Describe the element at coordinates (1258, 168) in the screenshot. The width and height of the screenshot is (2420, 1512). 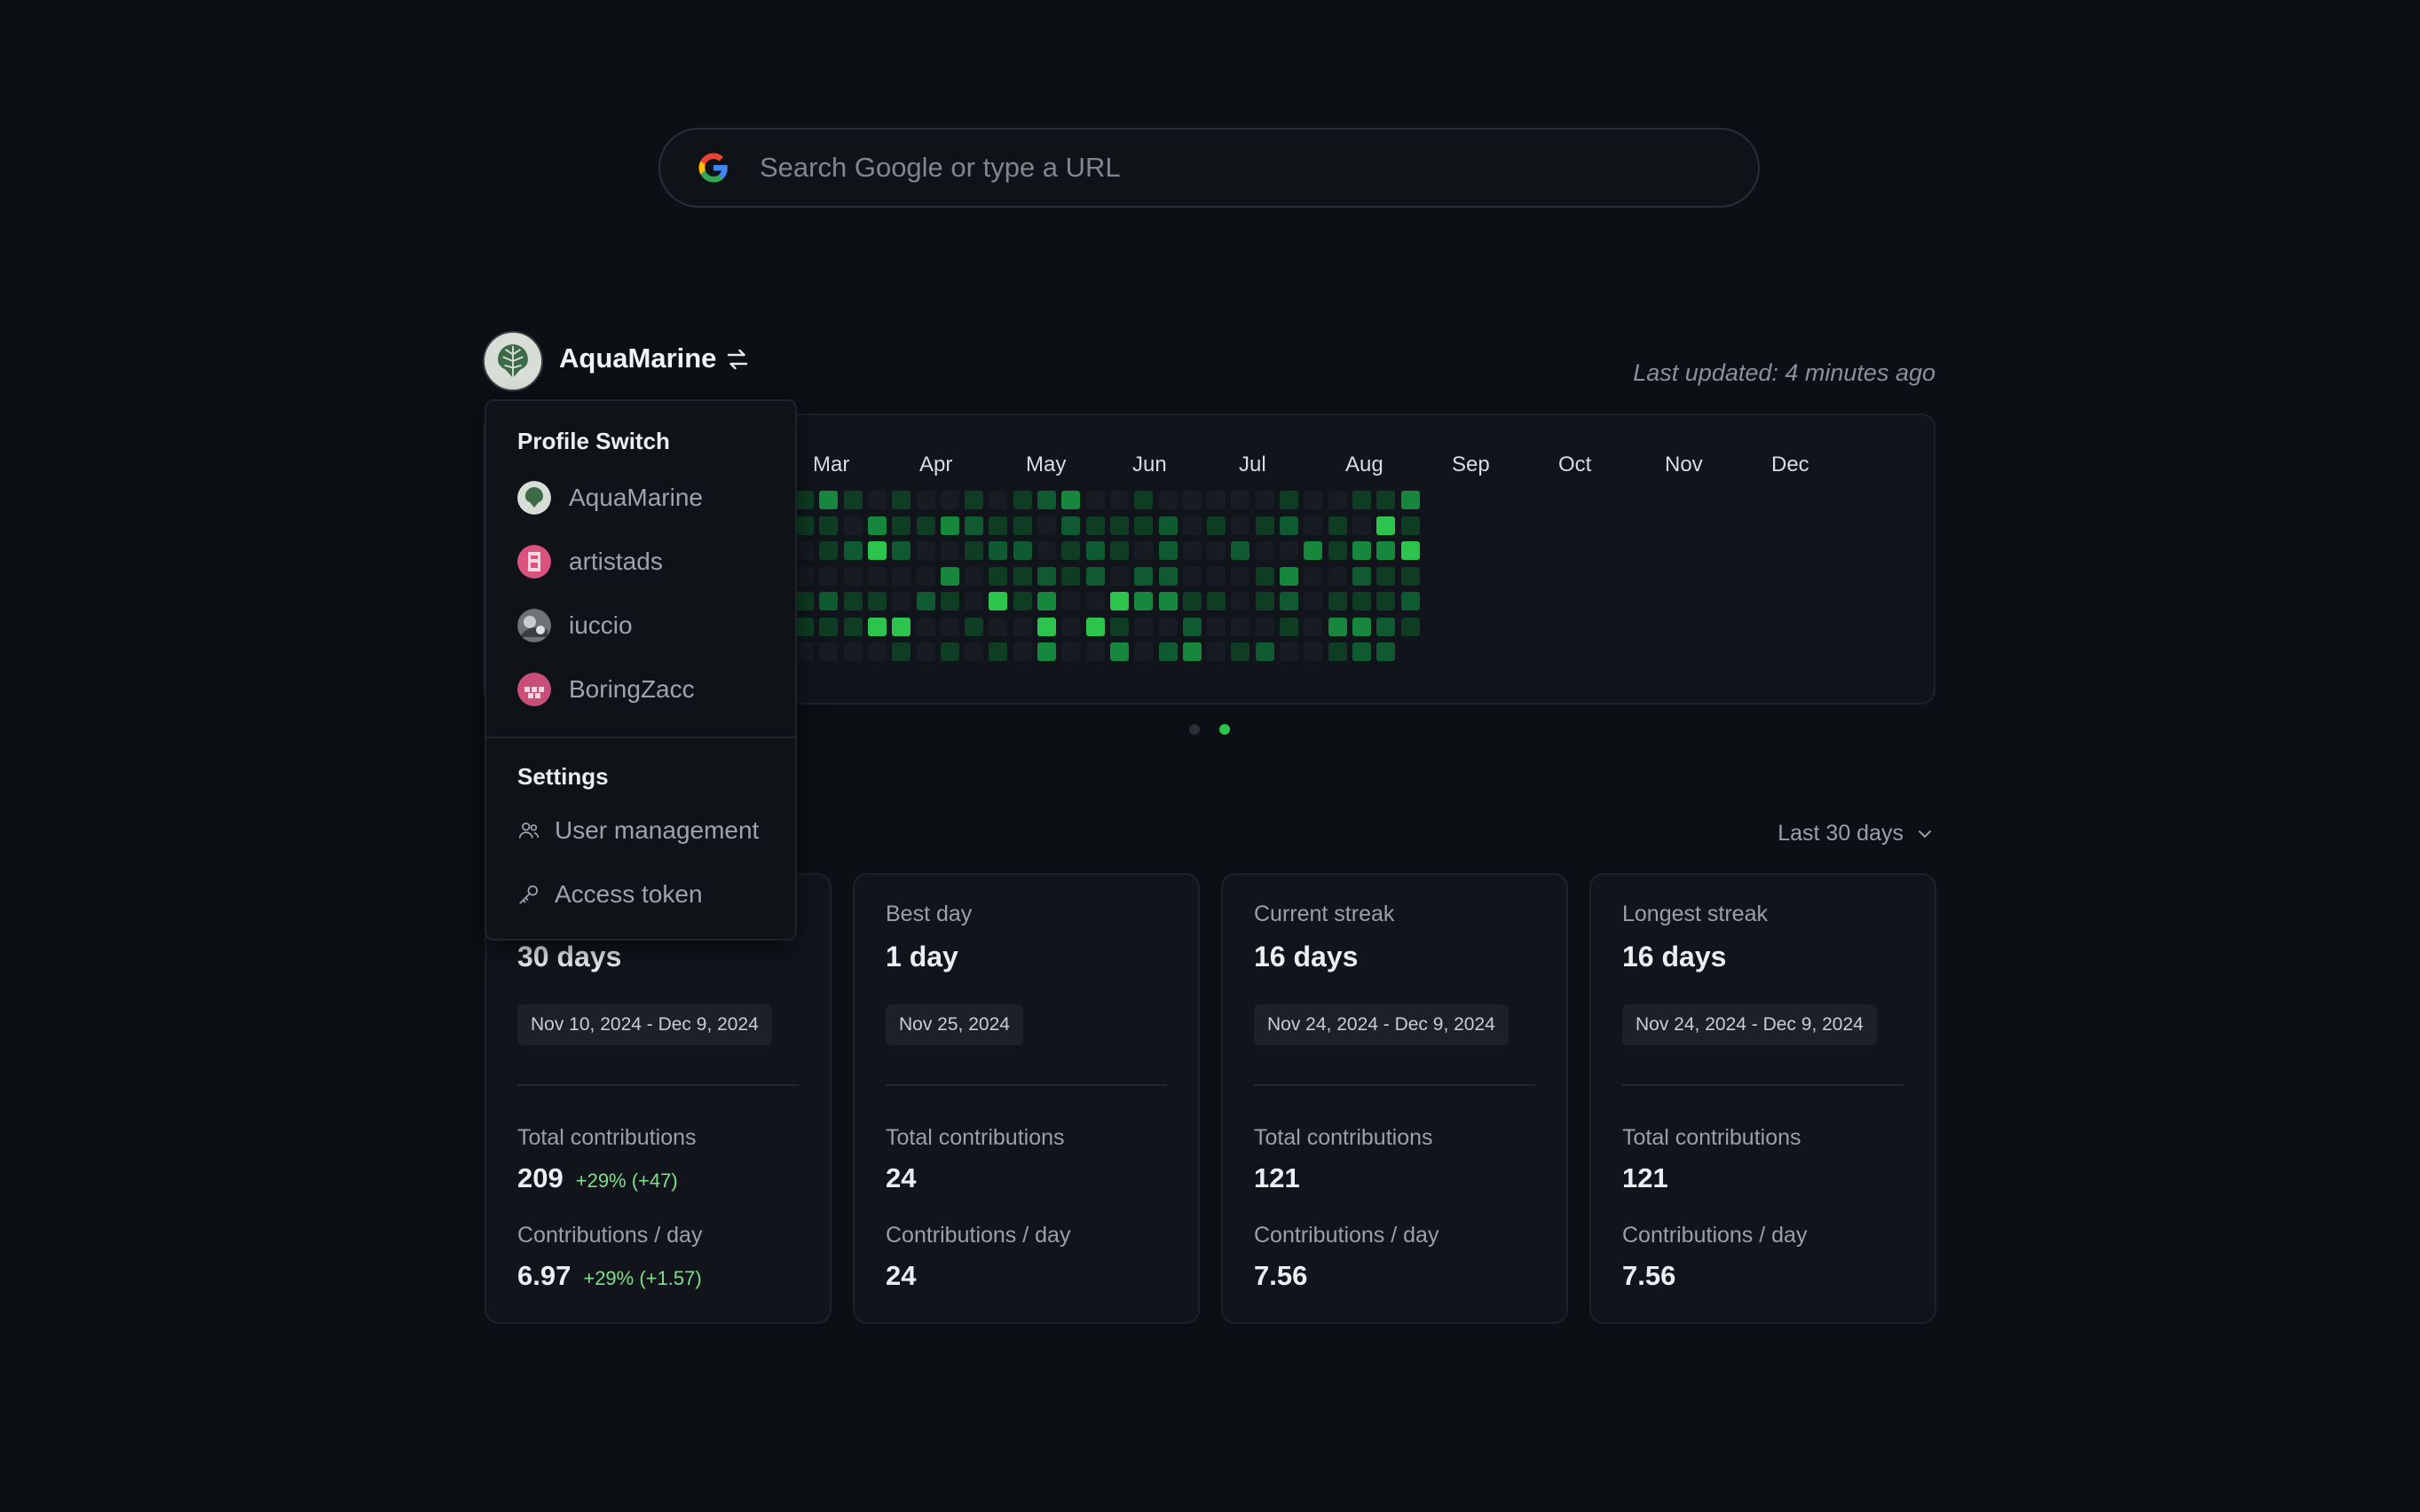
I see `search-input` at that location.